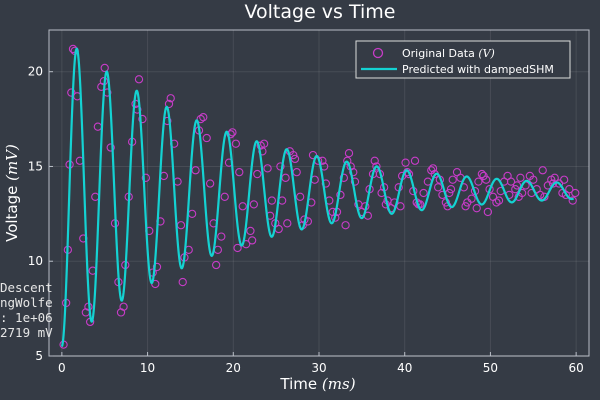 Image resolution: width=600 pixels, height=400 pixels. Describe the element at coordinates (318, 368) in the screenshot. I see `x-tick-label: 30` at that location.